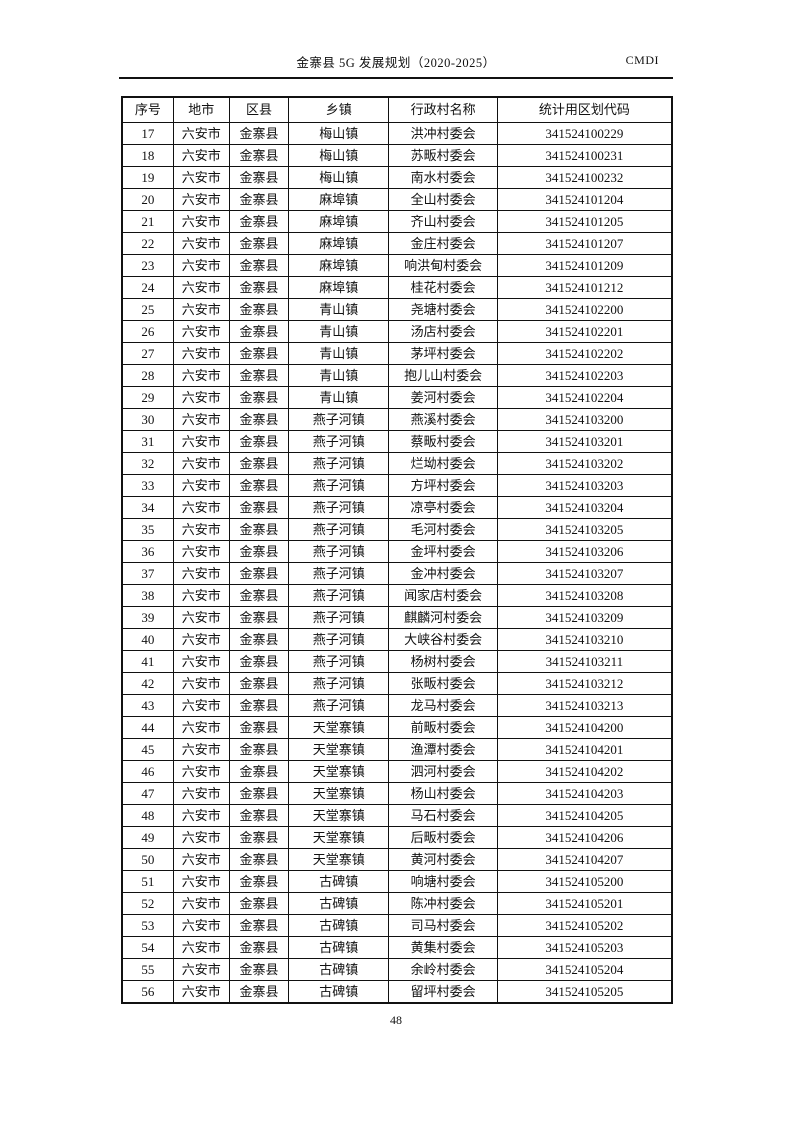 The image size is (793, 1122). I want to click on column-header-index: 序号, so click(147, 109).